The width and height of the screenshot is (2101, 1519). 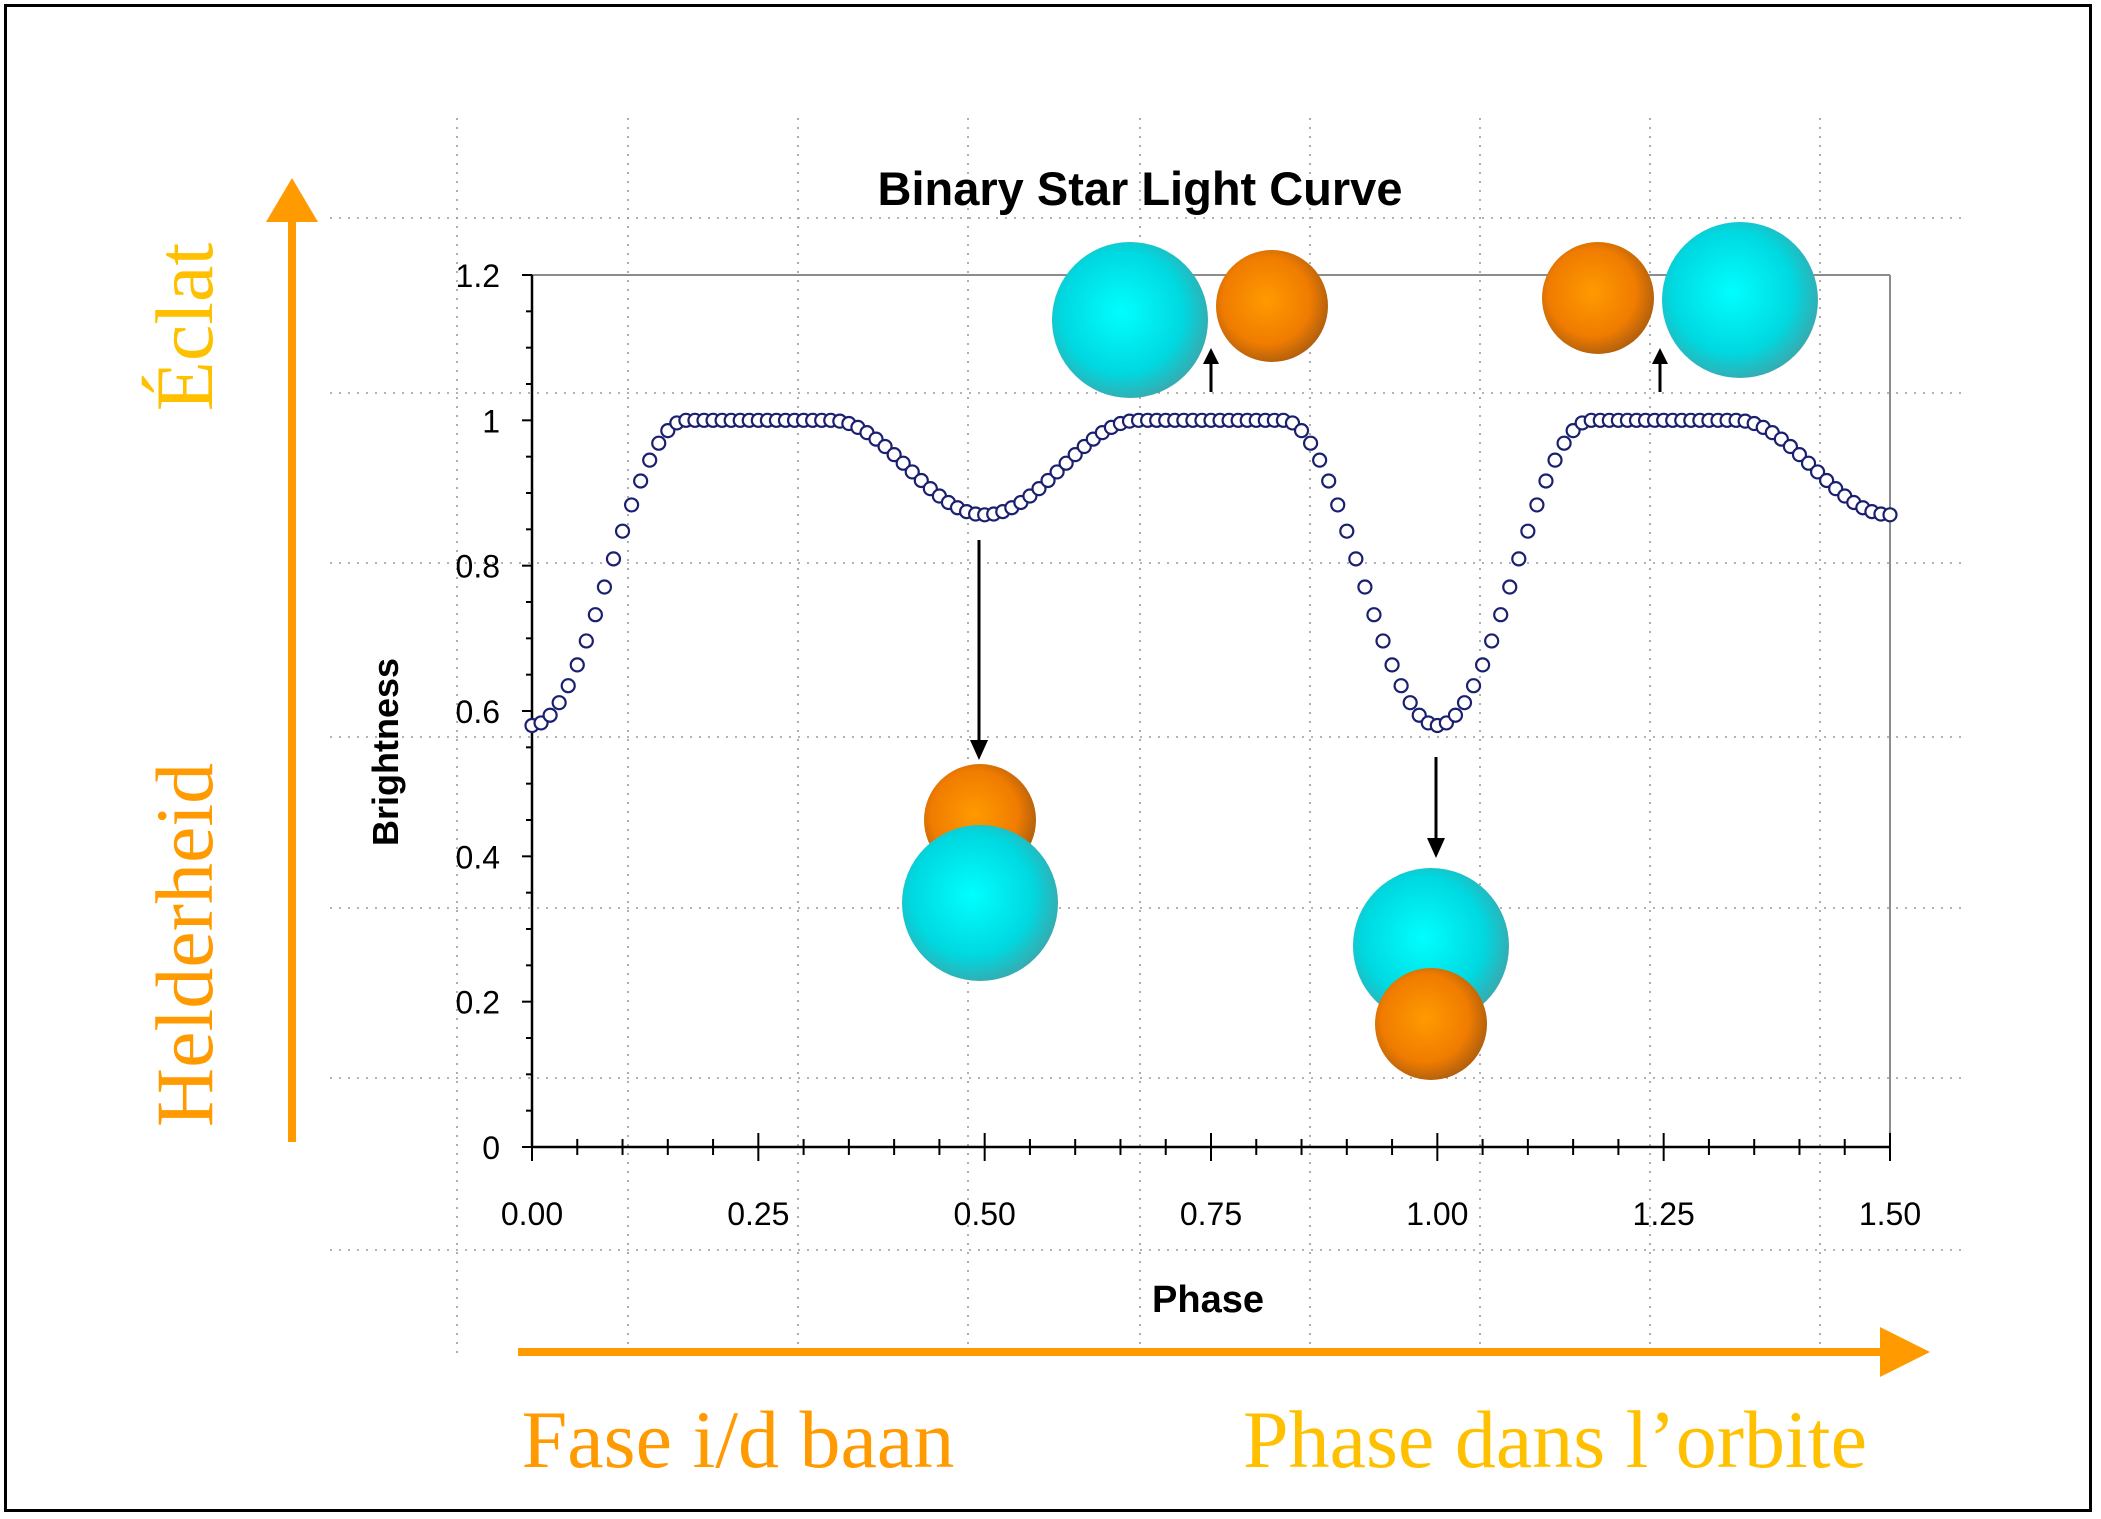 I want to click on label-fase-id-baan: Fase i/d baan, so click(x=738, y=1439).